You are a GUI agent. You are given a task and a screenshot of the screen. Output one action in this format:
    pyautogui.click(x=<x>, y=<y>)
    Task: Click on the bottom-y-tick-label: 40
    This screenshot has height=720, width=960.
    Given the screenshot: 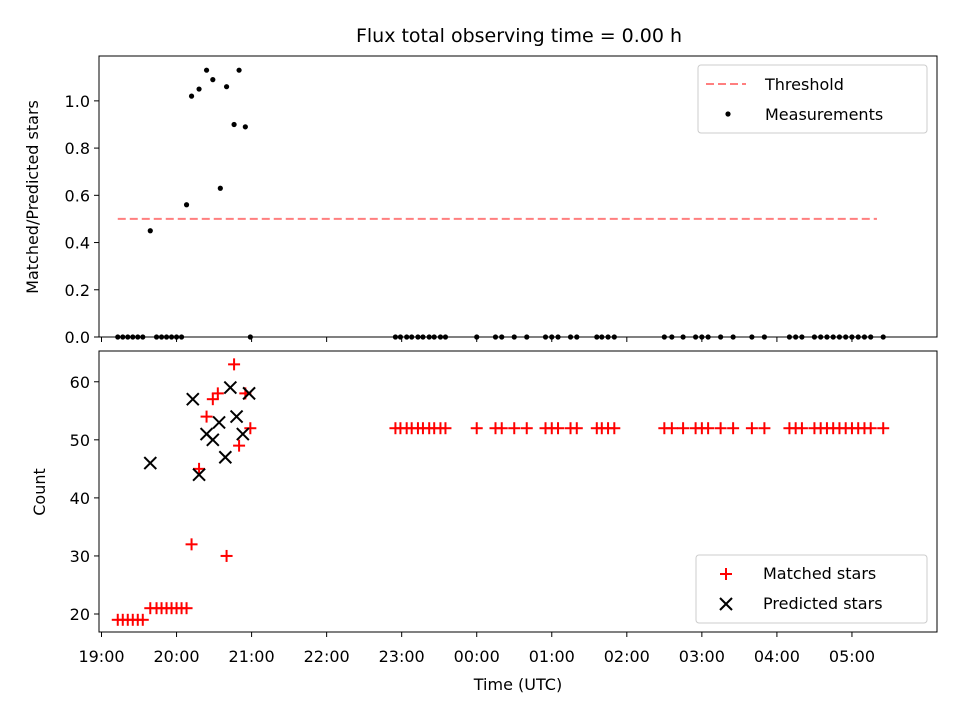 What is the action you would take?
    pyautogui.click(x=80, y=498)
    